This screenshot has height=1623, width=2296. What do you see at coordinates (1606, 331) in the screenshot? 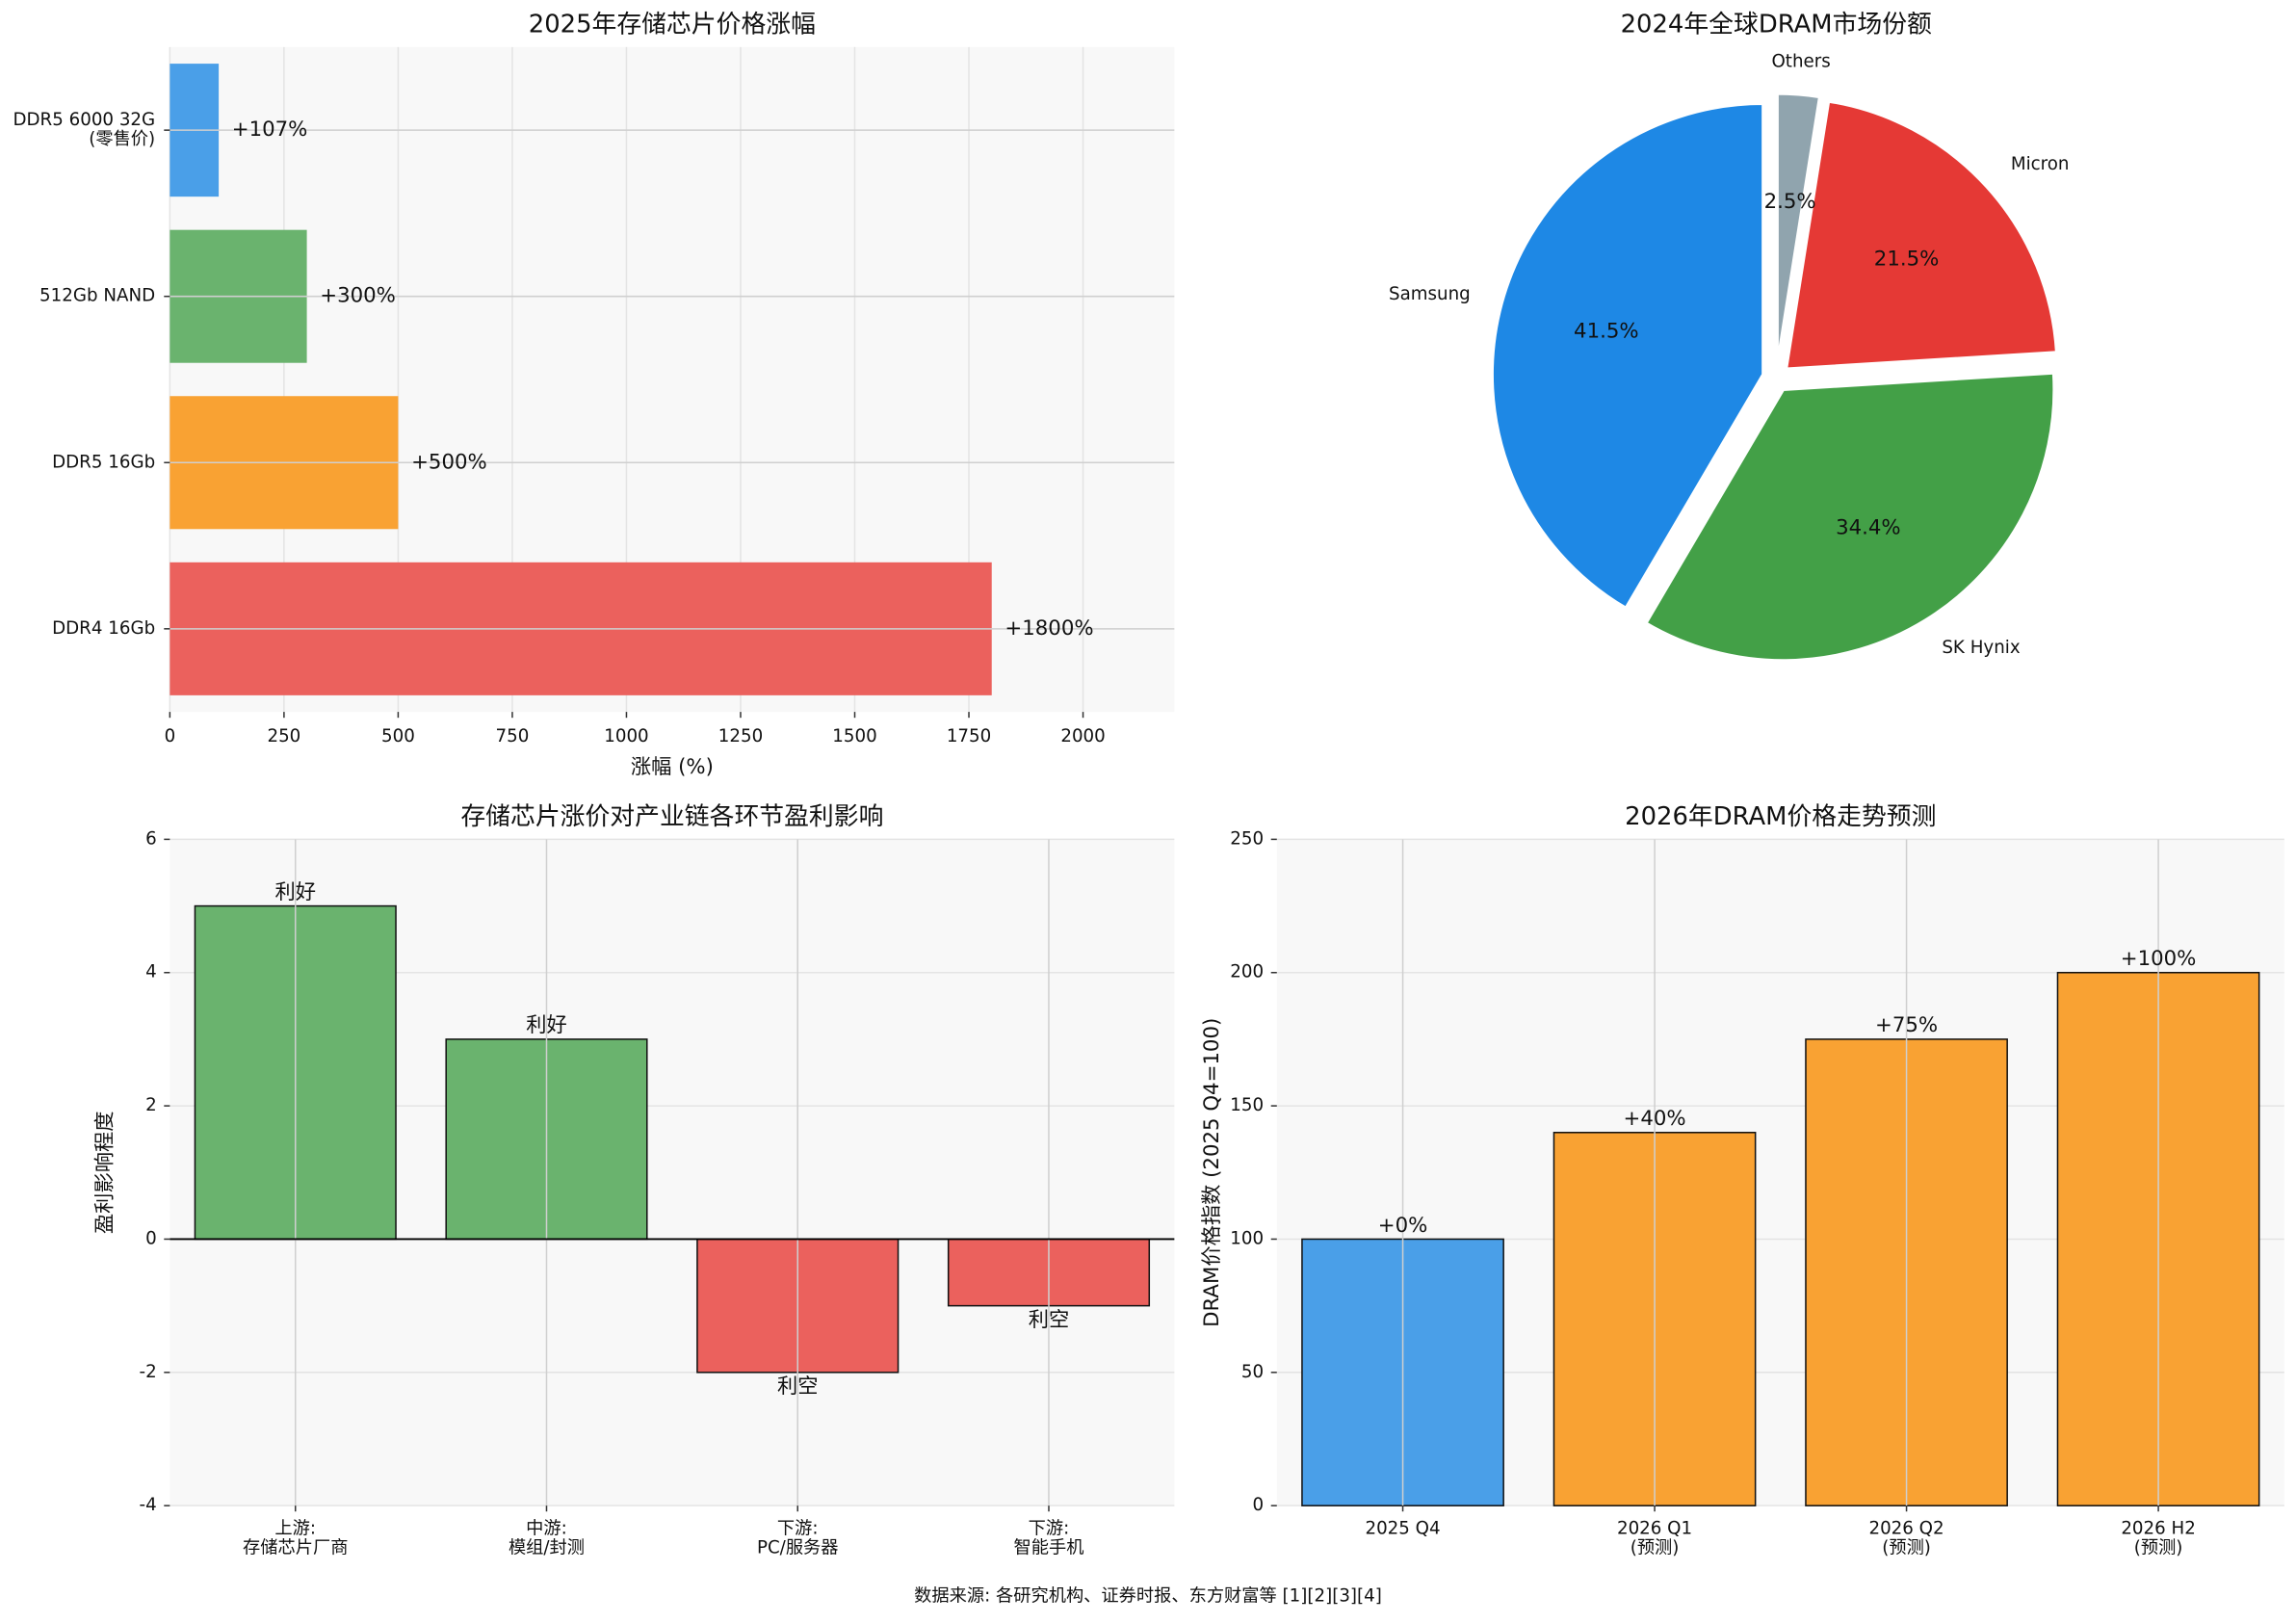
I see `pct-label: 41.5%` at bounding box center [1606, 331].